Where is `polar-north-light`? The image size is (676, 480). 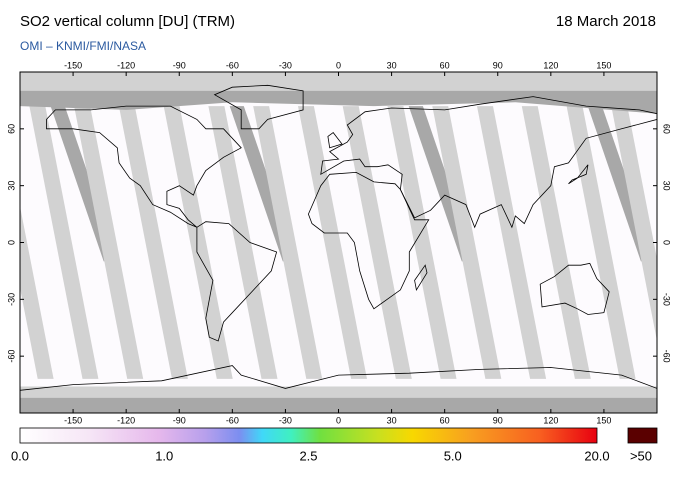 polar-north-light is located at coordinates (338, 81).